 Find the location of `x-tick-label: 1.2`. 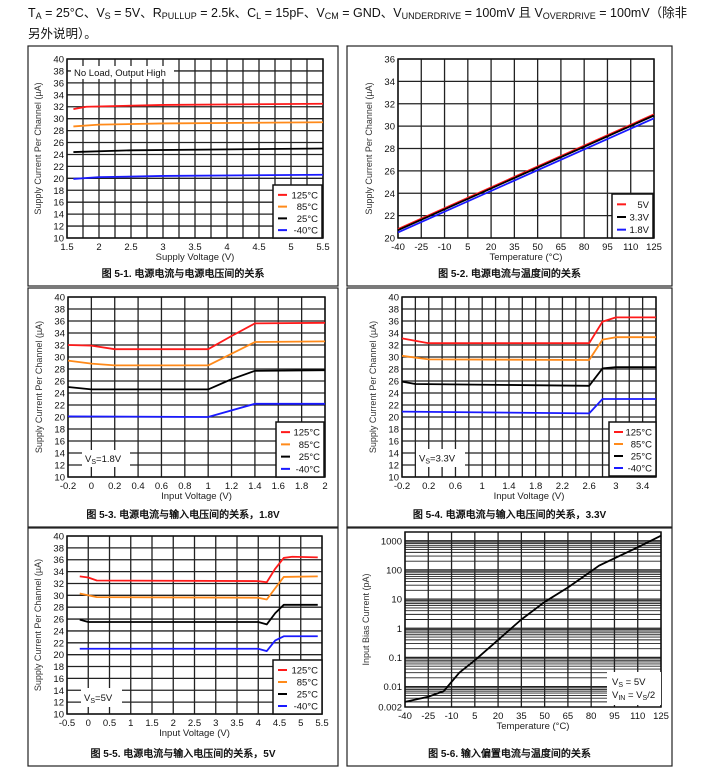

x-tick-label: 1.2 is located at coordinates (231, 486).